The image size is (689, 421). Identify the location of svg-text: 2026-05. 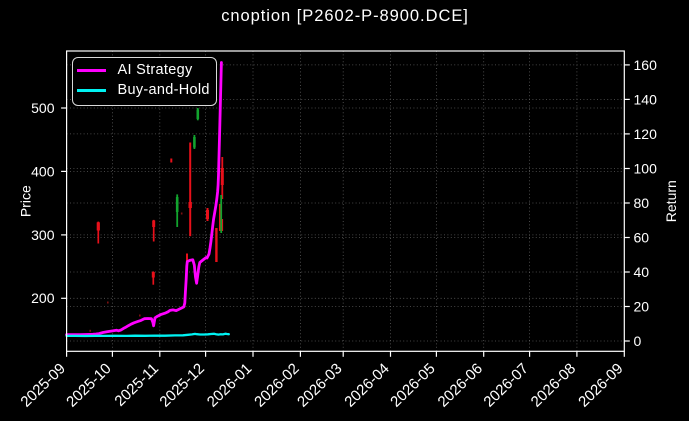
(412, 385).